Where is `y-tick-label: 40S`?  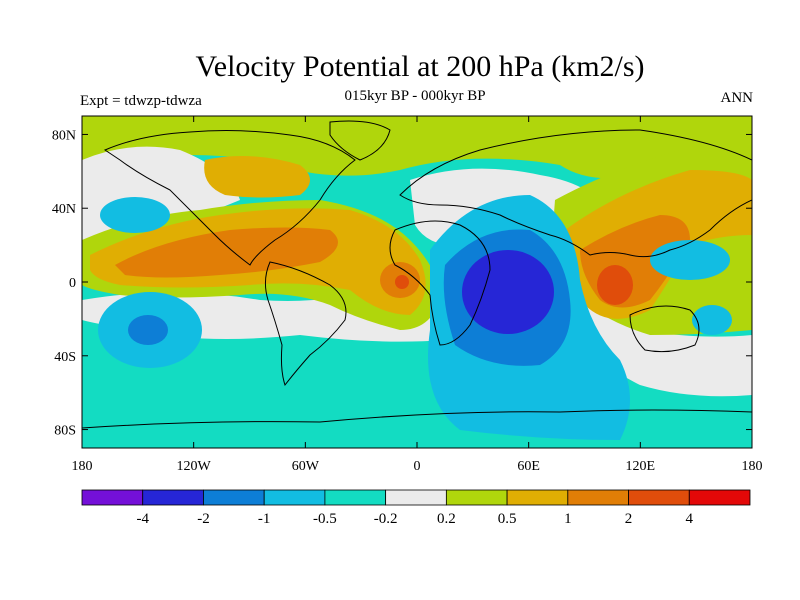
y-tick-label: 40S is located at coordinates (65, 357).